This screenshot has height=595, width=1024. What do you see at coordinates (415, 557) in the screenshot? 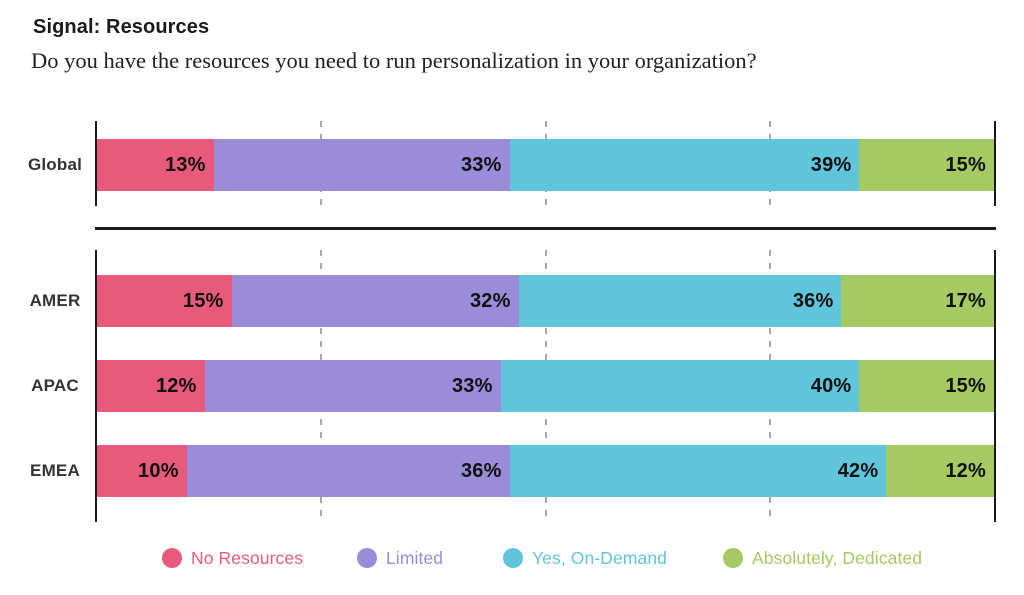
I see `legend-label: Limited` at bounding box center [415, 557].